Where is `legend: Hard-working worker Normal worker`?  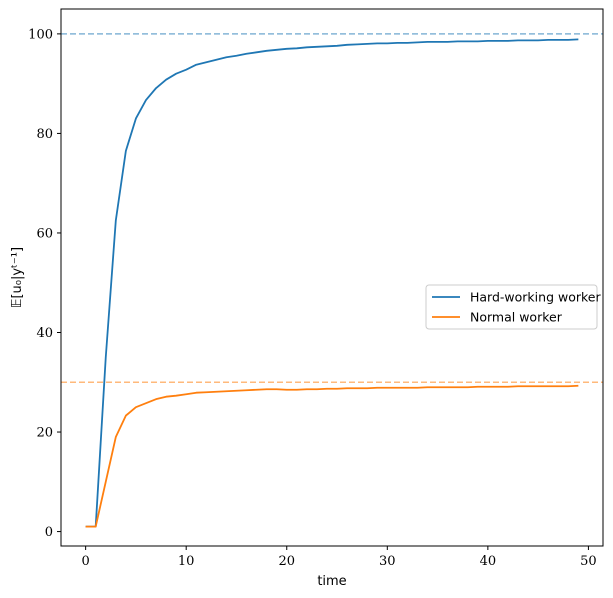 legend: Hard-working worker Normal worker is located at coordinates (513, 307).